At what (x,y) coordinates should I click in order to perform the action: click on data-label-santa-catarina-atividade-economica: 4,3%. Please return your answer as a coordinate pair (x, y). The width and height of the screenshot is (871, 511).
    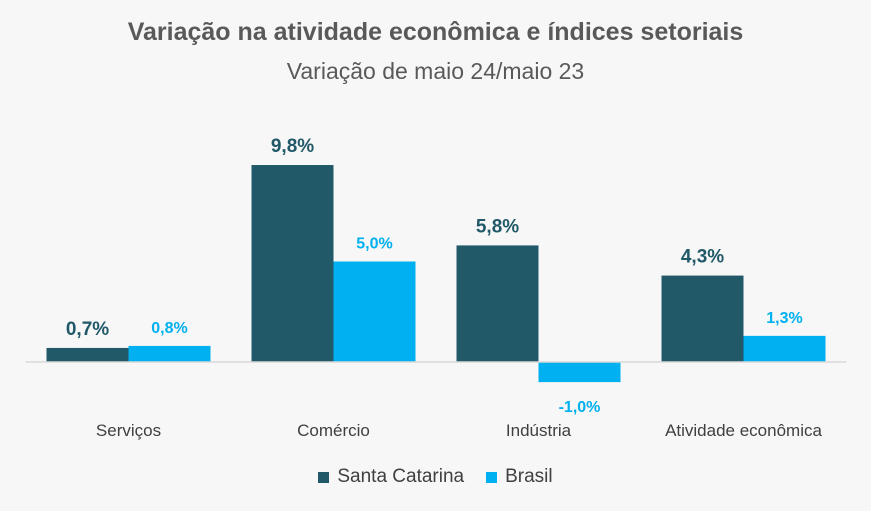
    Looking at the image, I should click on (702, 257).